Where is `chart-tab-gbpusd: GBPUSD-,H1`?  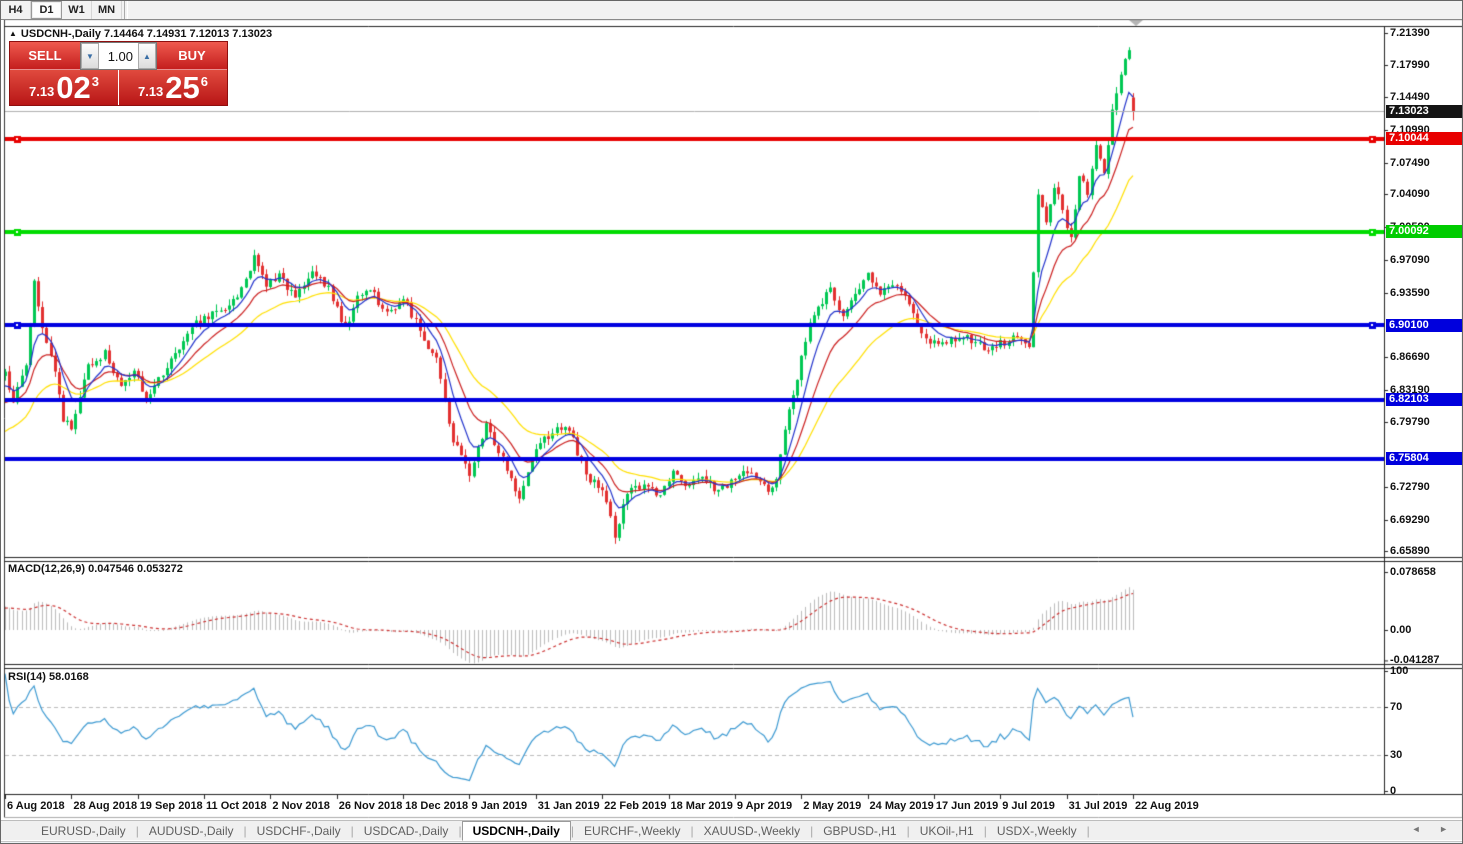
chart-tab-gbpusd: GBPUSD-,H1 is located at coordinates (860, 830).